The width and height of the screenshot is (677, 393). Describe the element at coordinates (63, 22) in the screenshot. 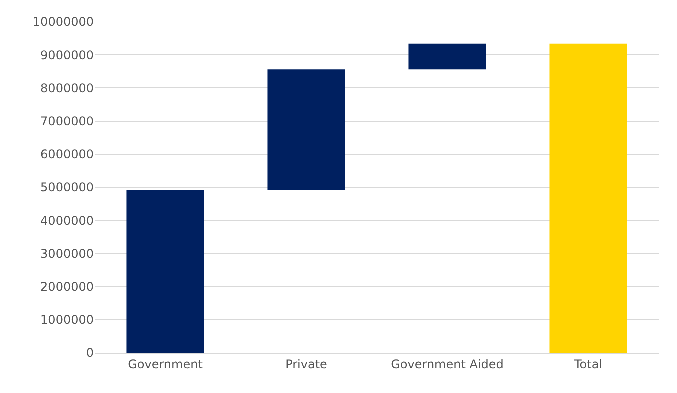

I see `y-tick-label: 10000000` at that location.